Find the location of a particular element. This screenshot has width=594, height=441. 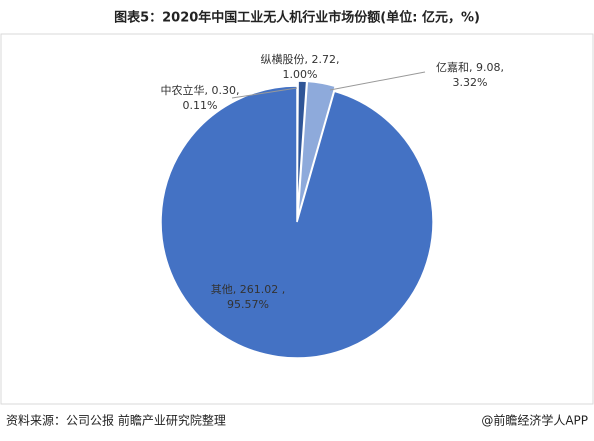

data-label: 中农立华, 0.30, is located at coordinates (200, 90).